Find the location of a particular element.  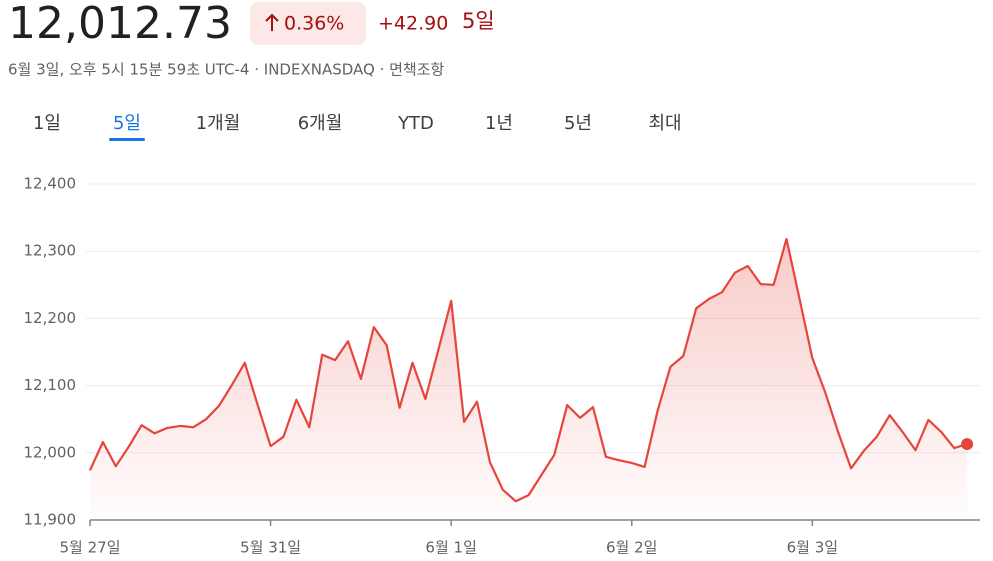

change-percent: 0.36% is located at coordinates (314, 24).